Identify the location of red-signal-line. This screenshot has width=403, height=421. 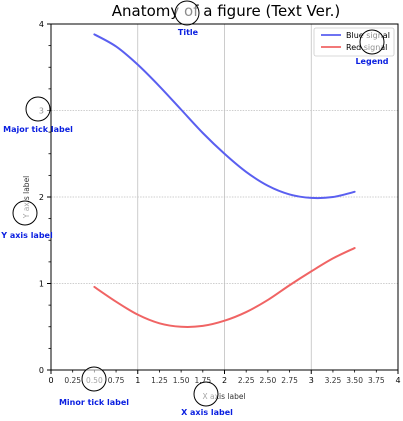
(224, 287).